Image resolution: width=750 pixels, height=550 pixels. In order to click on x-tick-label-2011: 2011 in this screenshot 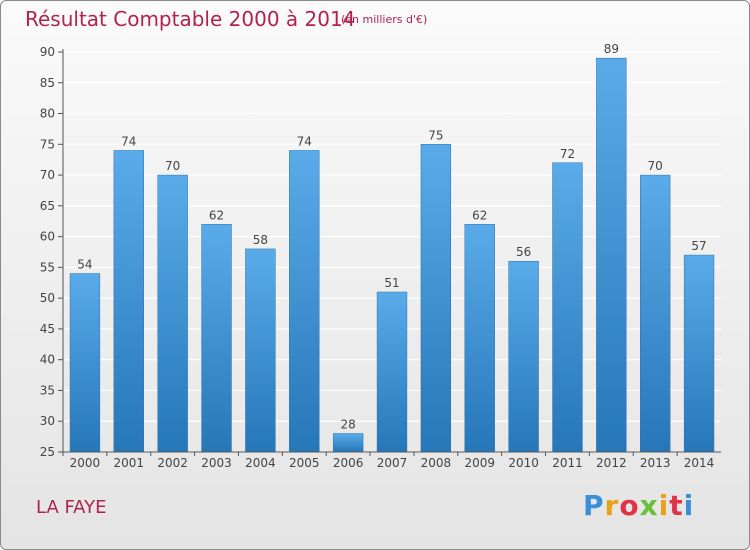, I will do `click(567, 463)`.